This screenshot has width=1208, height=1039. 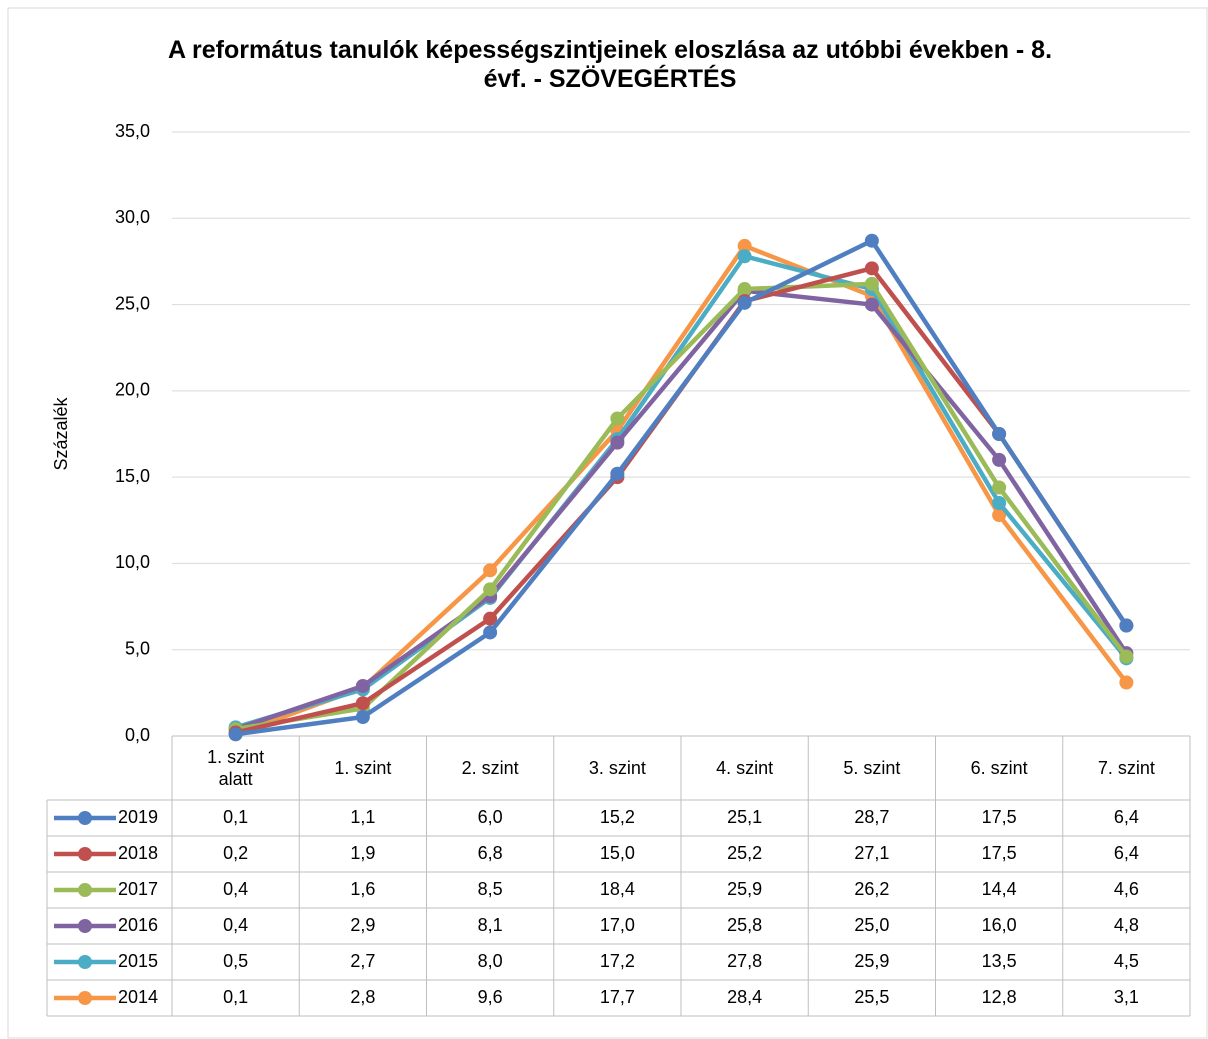 I want to click on legend-label: 2014, so click(x=138, y=997).